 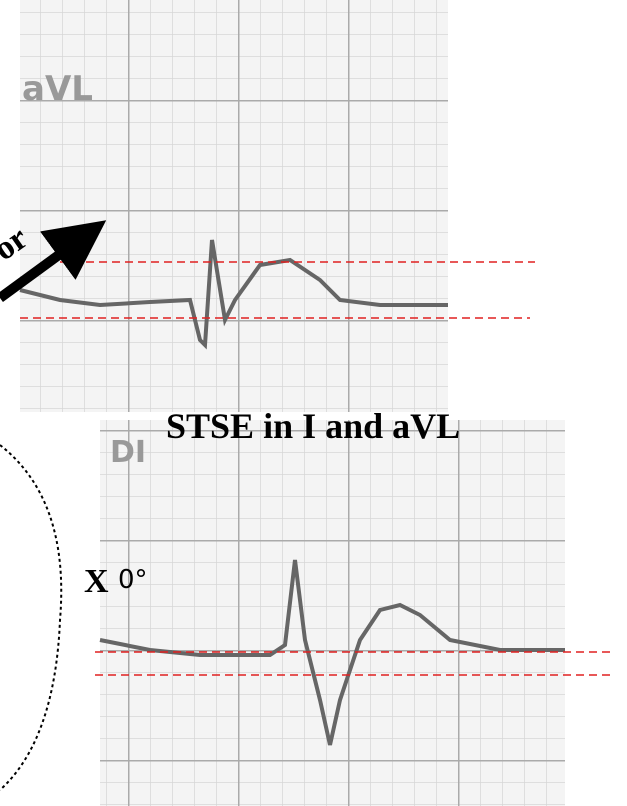 I want to click on arrow, so click(x=53, y=261).